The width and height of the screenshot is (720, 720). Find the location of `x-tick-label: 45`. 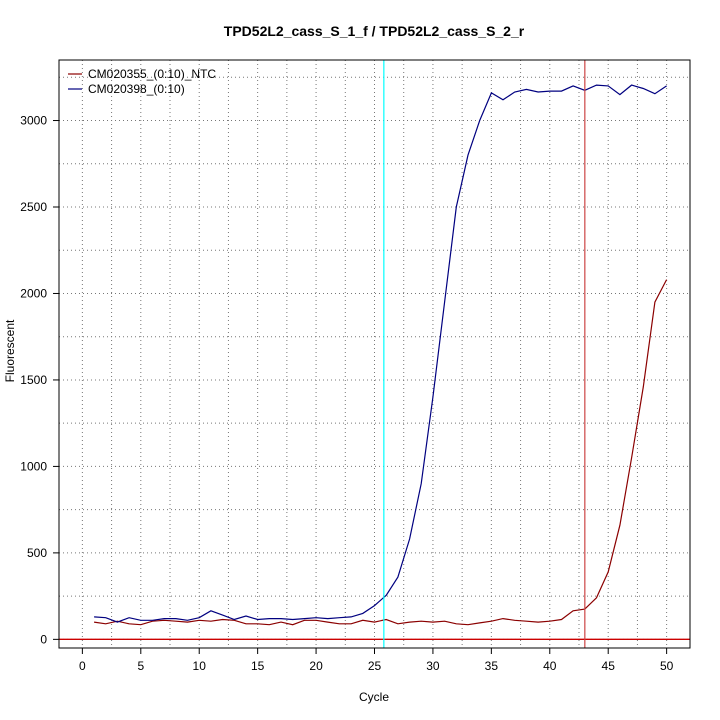

x-tick-label: 45 is located at coordinates (609, 666).